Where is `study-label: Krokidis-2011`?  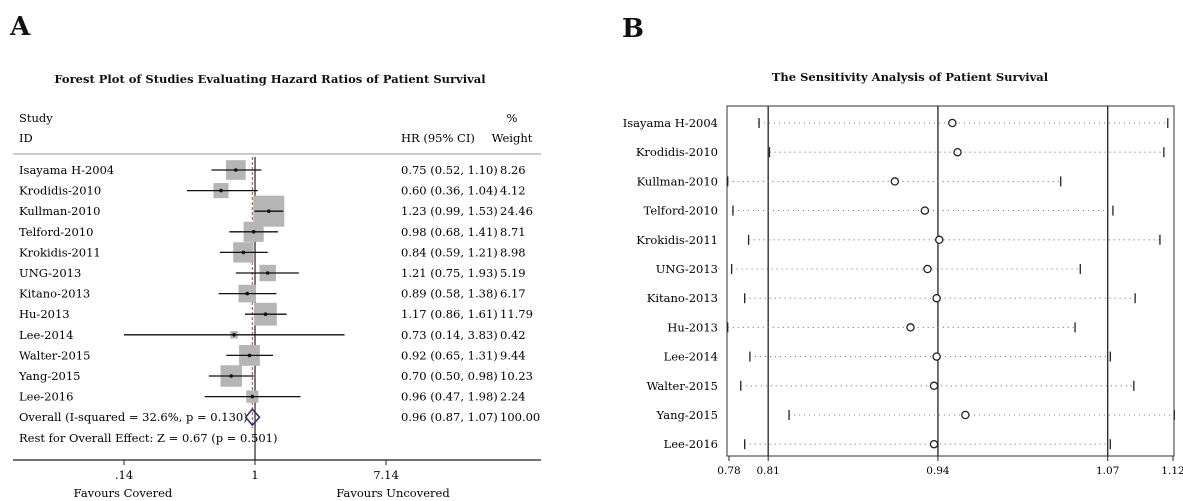 study-label: Krokidis-2011 is located at coordinates (60, 252).